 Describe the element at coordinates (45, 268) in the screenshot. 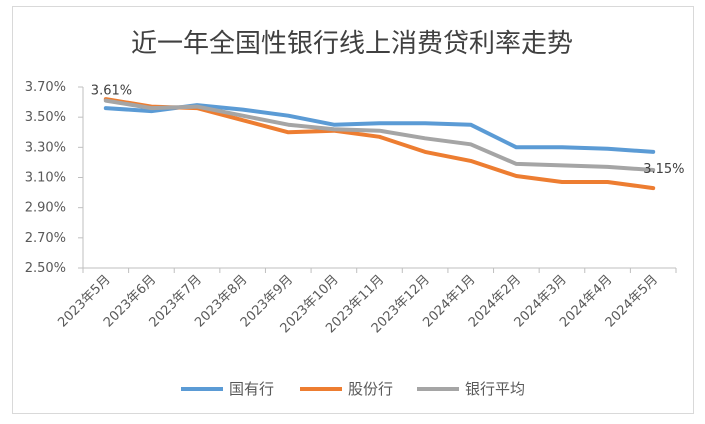

I see `y-tick-label: 2.50%` at that location.